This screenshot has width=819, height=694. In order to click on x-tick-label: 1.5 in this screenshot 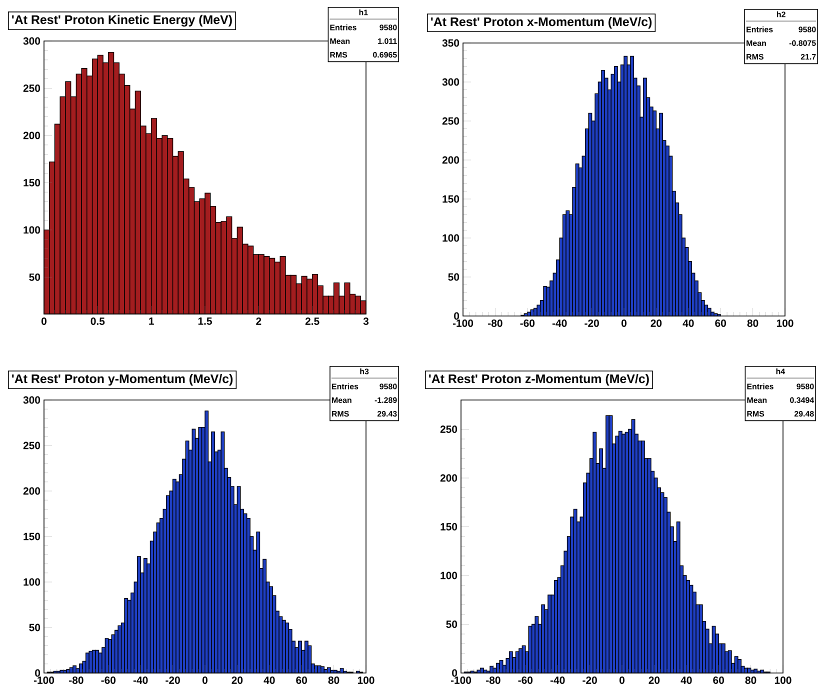, I will do `click(205, 321)`.